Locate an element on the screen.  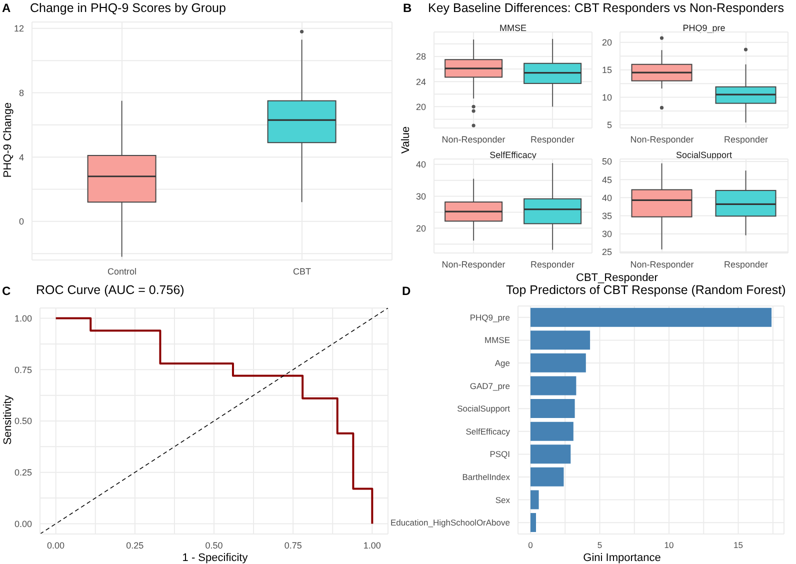
x-tick-label: 0.50 is located at coordinates (214, 545).